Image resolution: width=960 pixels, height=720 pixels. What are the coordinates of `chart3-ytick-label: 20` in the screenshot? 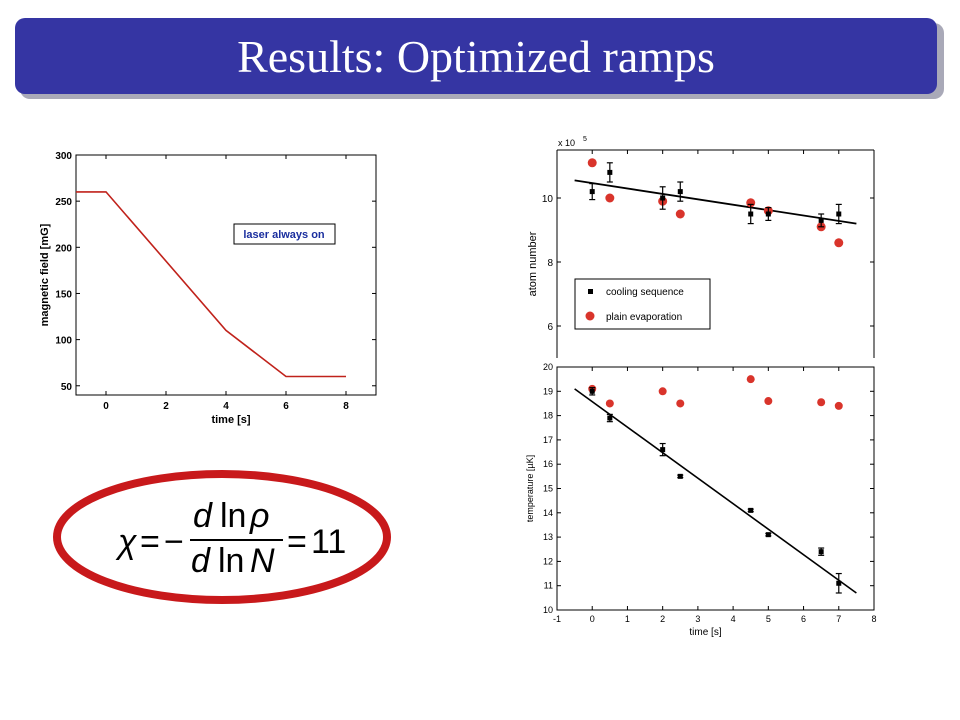 It's located at (548, 367).